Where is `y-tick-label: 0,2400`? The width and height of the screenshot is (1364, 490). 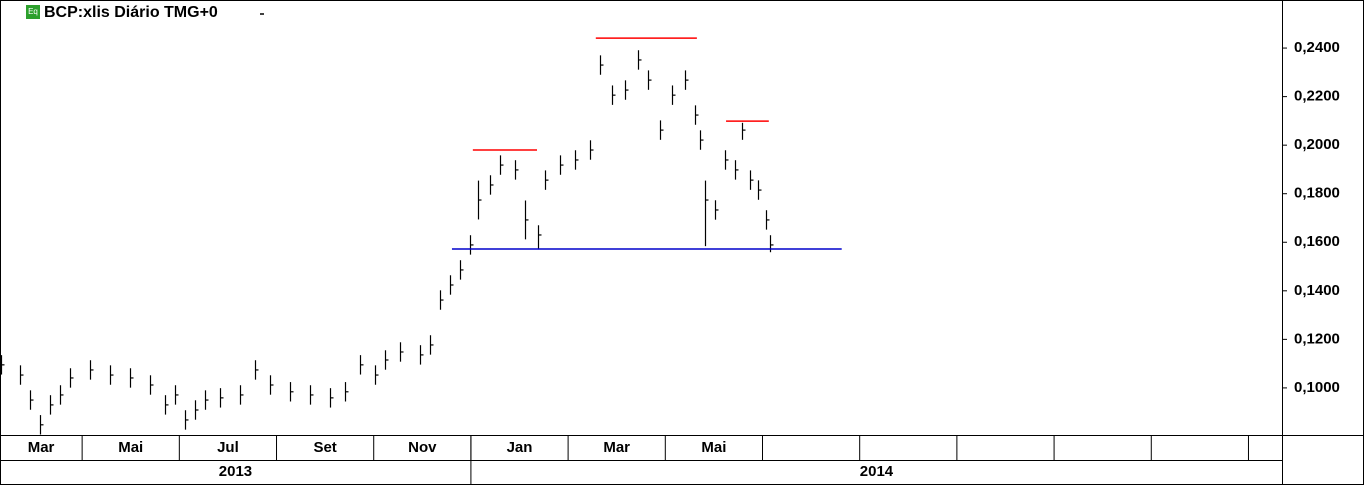 y-tick-label: 0,2400 is located at coordinates (1317, 47).